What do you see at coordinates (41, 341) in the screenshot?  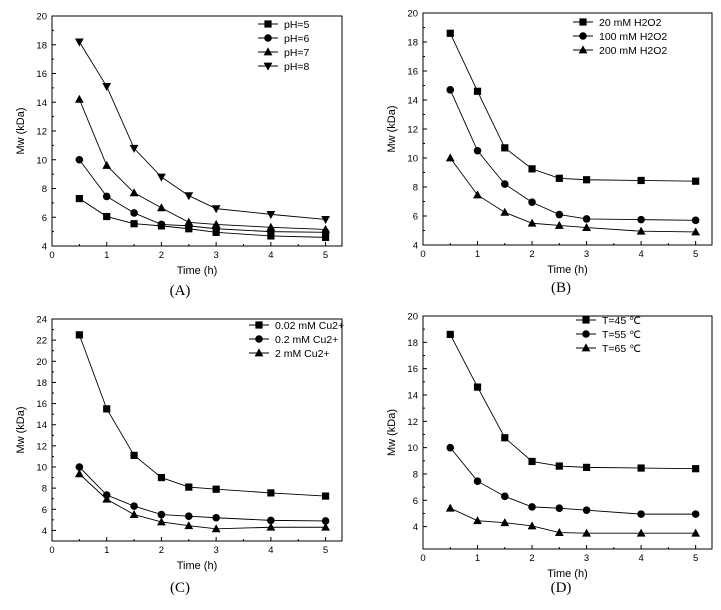 I see `y-tick-label: 22` at bounding box center [41, 341].